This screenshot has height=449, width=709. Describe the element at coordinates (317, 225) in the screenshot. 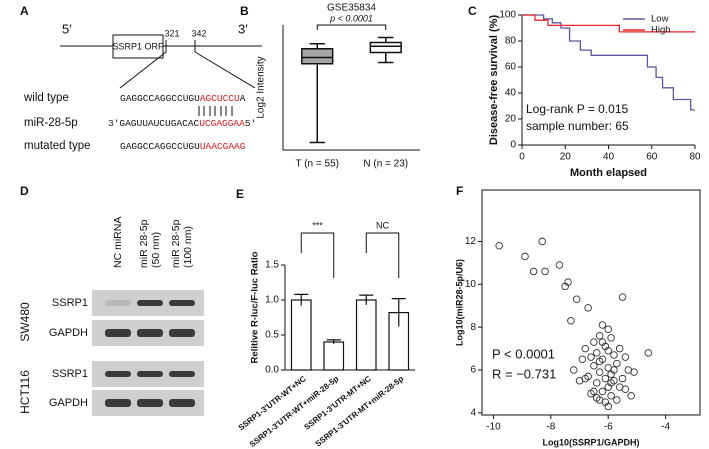

I see `annotation: ***` at that location.